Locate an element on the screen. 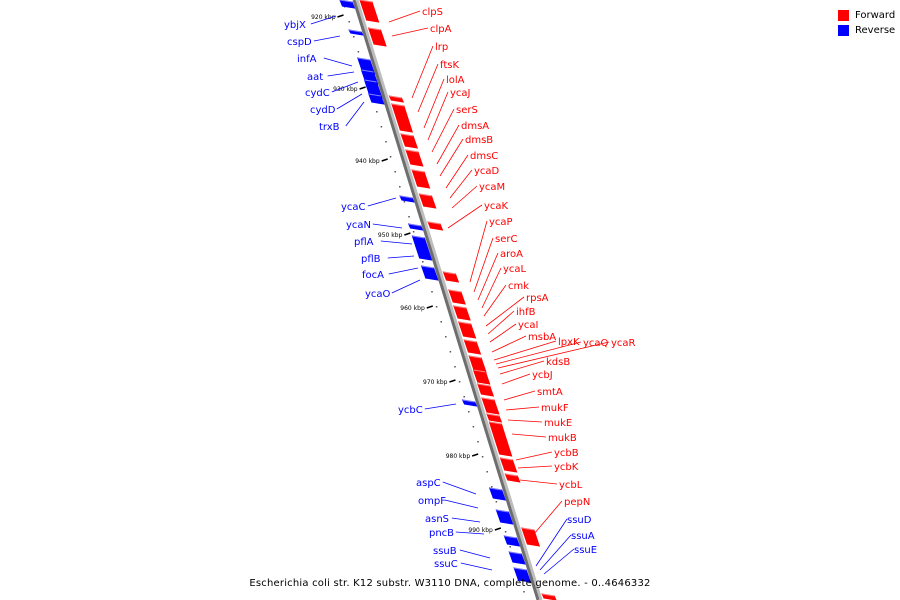 The width and height of the screenshot is (900, 600). forward-gene-label: mukE is located at coordinates (558, 423).